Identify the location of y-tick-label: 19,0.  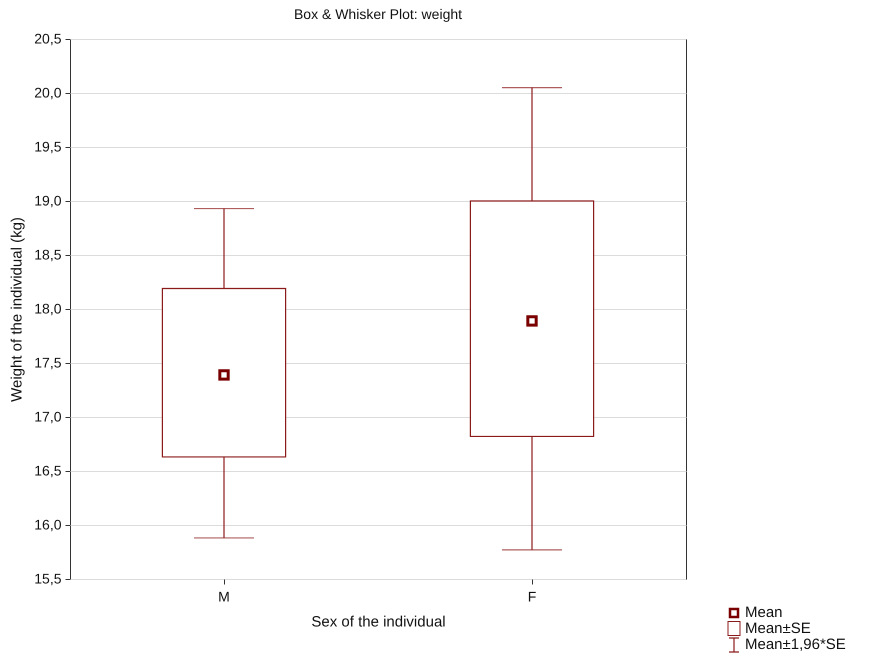
(48, 200).